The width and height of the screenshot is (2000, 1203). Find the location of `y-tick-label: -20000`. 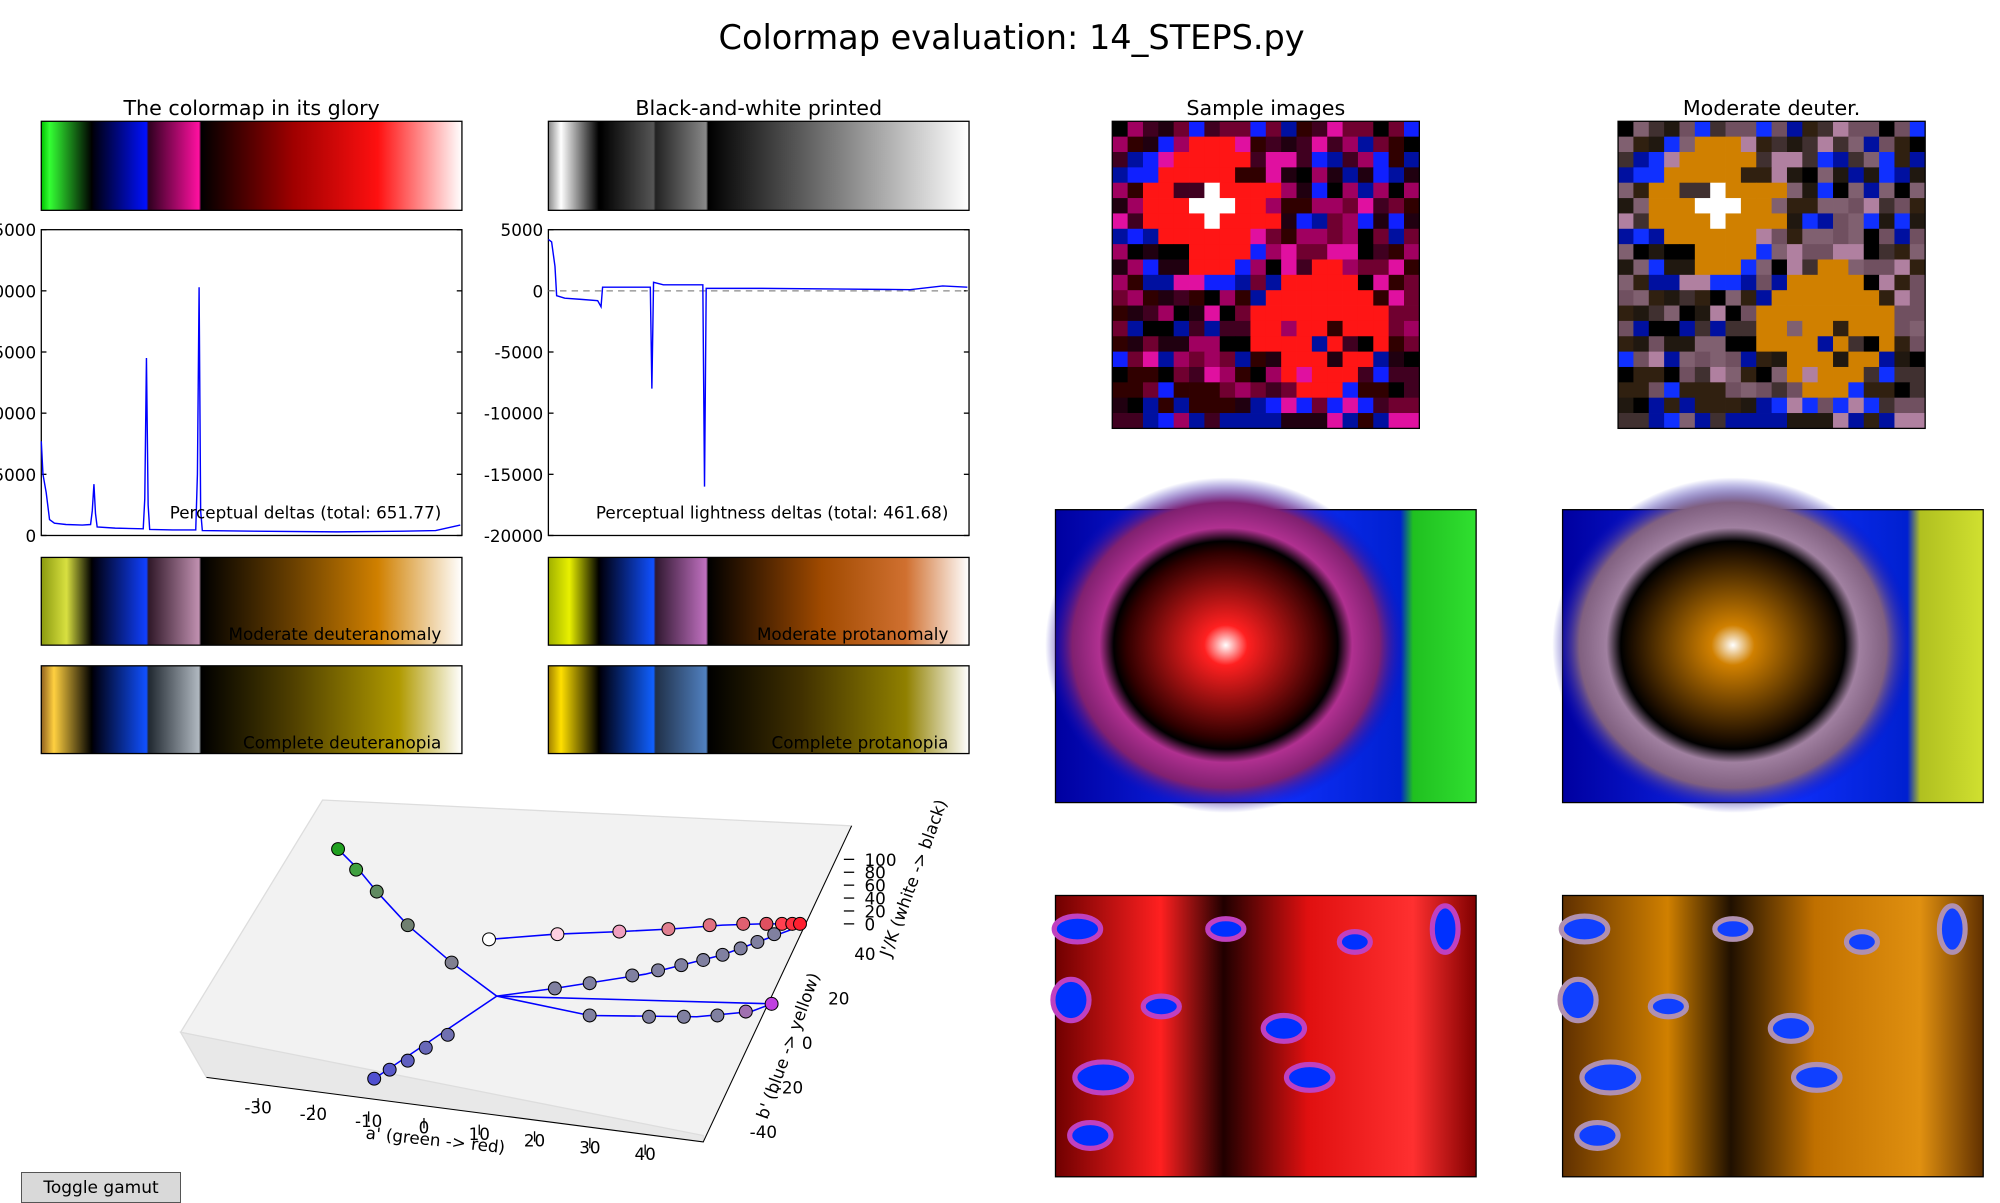

y-tick-label: -20000 is located at coordinates (513, 536).